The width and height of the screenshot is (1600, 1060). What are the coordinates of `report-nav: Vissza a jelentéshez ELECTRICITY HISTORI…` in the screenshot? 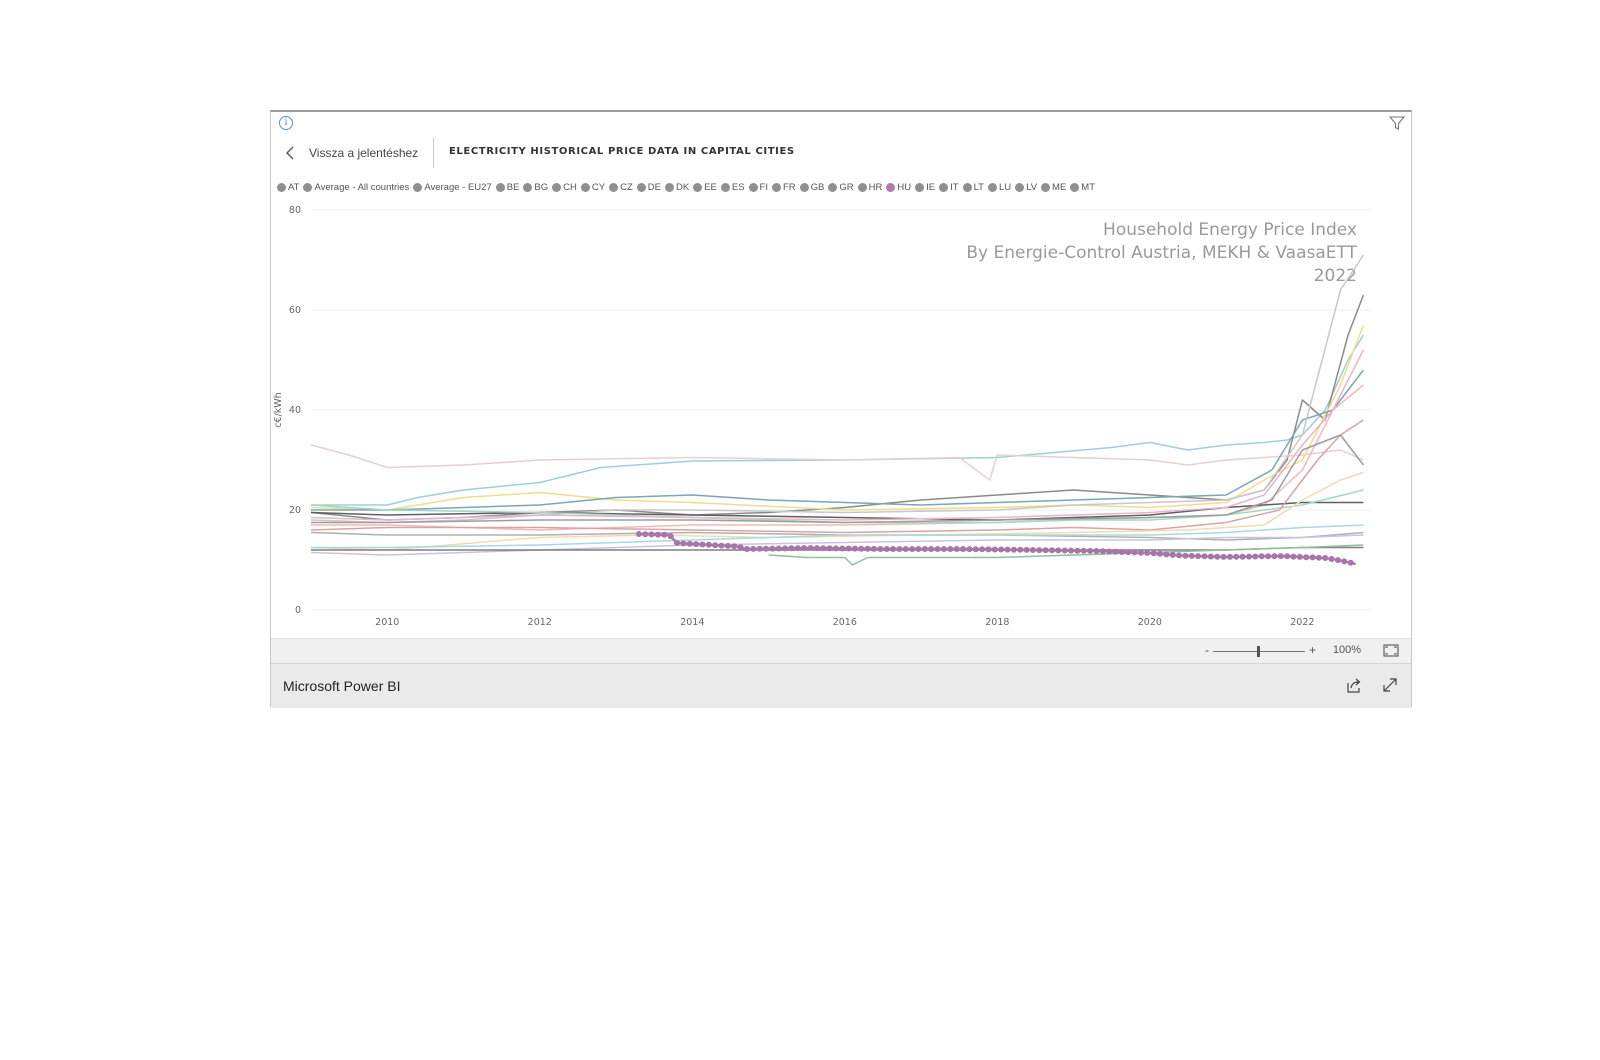 It's located at (841, 153).